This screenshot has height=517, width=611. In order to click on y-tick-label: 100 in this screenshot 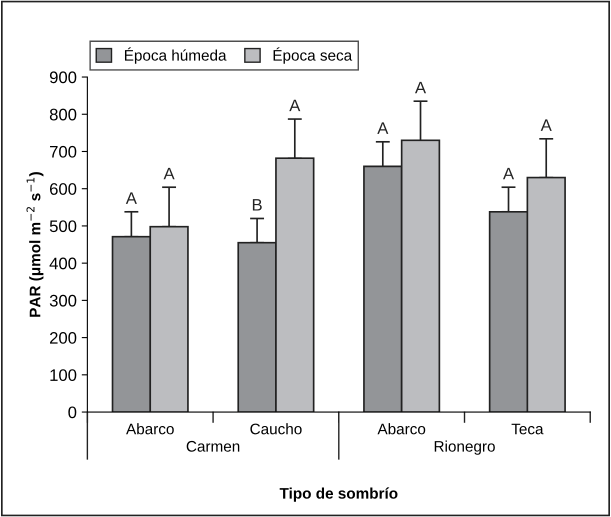, I will do `click(63, 375)`.